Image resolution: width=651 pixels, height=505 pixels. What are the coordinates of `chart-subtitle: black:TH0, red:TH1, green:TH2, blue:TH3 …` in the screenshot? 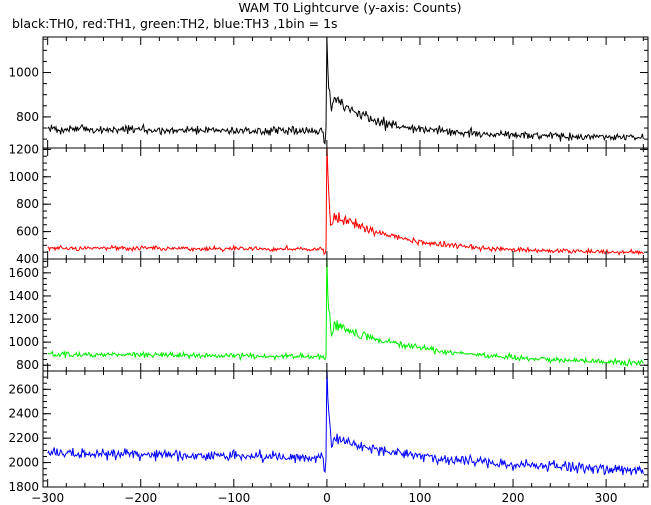 It's located at (175, 23).